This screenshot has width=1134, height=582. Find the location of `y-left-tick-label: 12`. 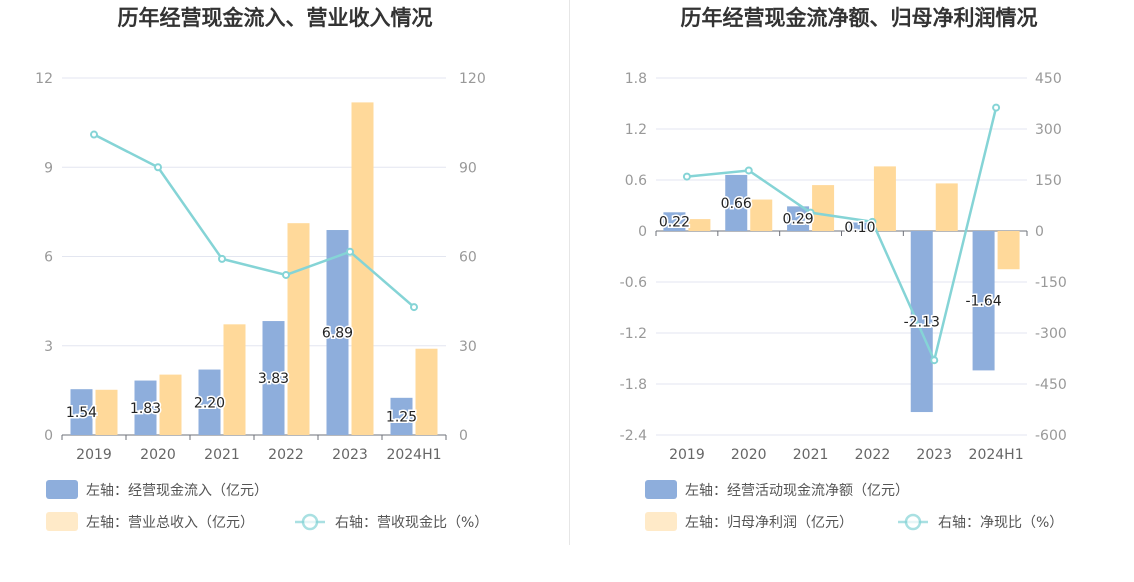

y-left-tick-label: 12 is located at coordinates (44, 79).